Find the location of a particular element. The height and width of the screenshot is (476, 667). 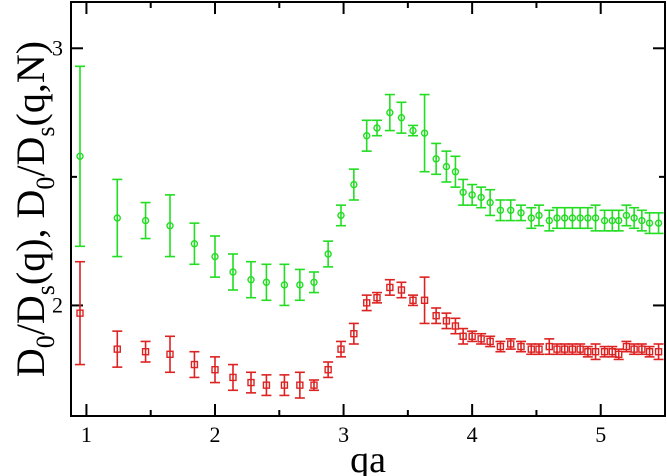

x-axis-label: qa is located at coordinates (368, 457).